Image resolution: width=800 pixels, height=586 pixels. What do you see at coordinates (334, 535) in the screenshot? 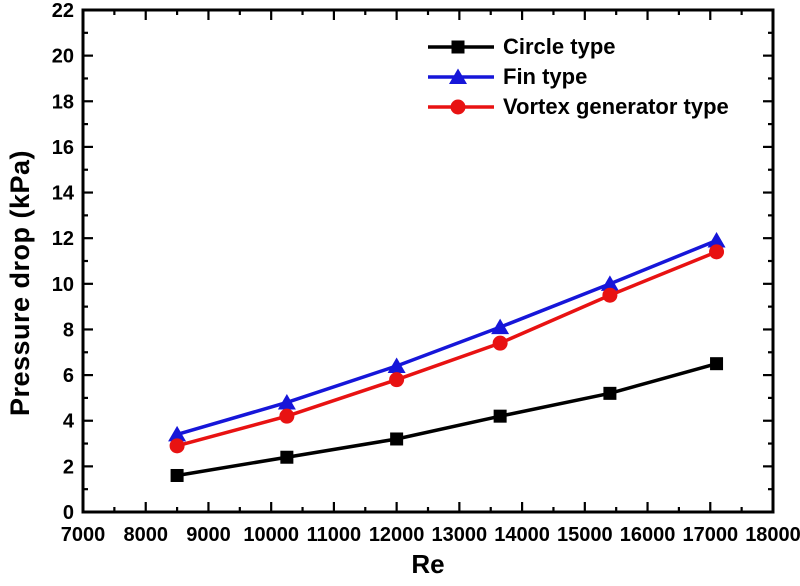
I see `x-tick-label: 11000` at bounding box center [334, 535].